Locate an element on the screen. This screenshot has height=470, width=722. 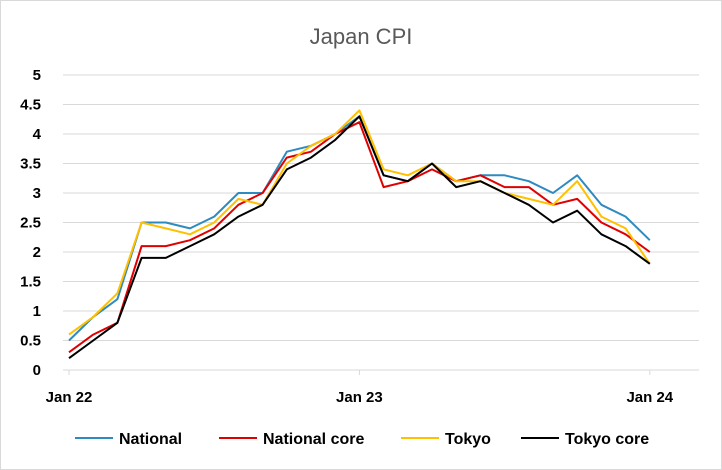
y-tick-label: 1 is located at coordinates (37, 311).